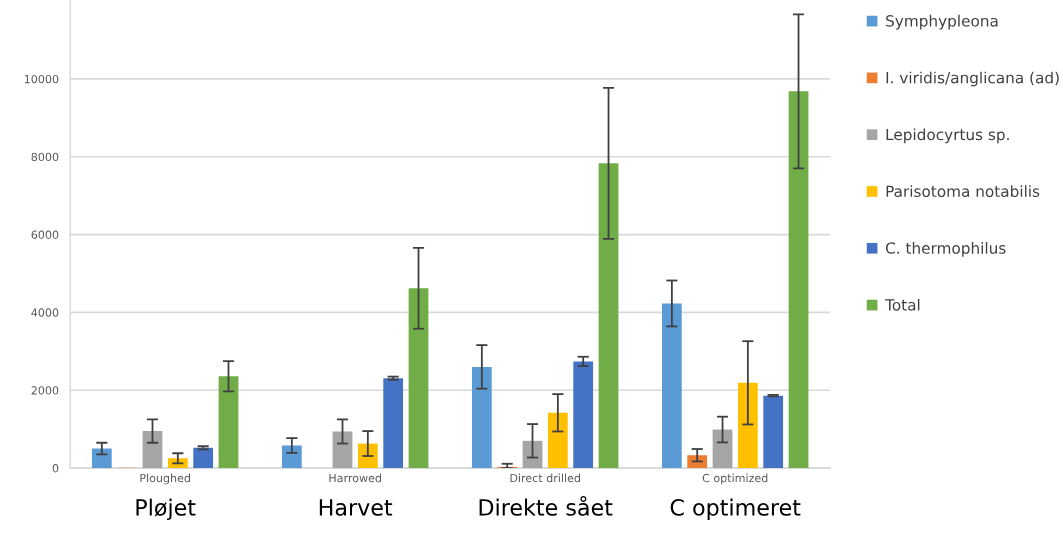 The height and width of the screenshot is (538, 1063). Describe the element at coordinates (165, 479) in the screenshot. I see `x-tick-label: Ploughed` at that location.